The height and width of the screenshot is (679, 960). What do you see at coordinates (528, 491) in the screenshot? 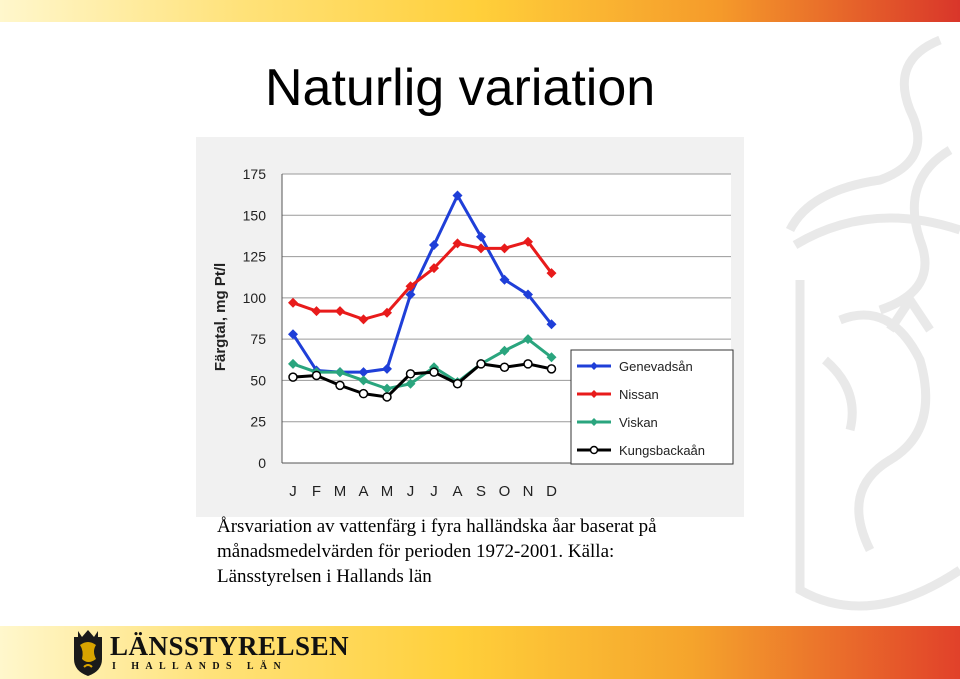
I see `x-tick-label: N` at bounding box center [528, 491].